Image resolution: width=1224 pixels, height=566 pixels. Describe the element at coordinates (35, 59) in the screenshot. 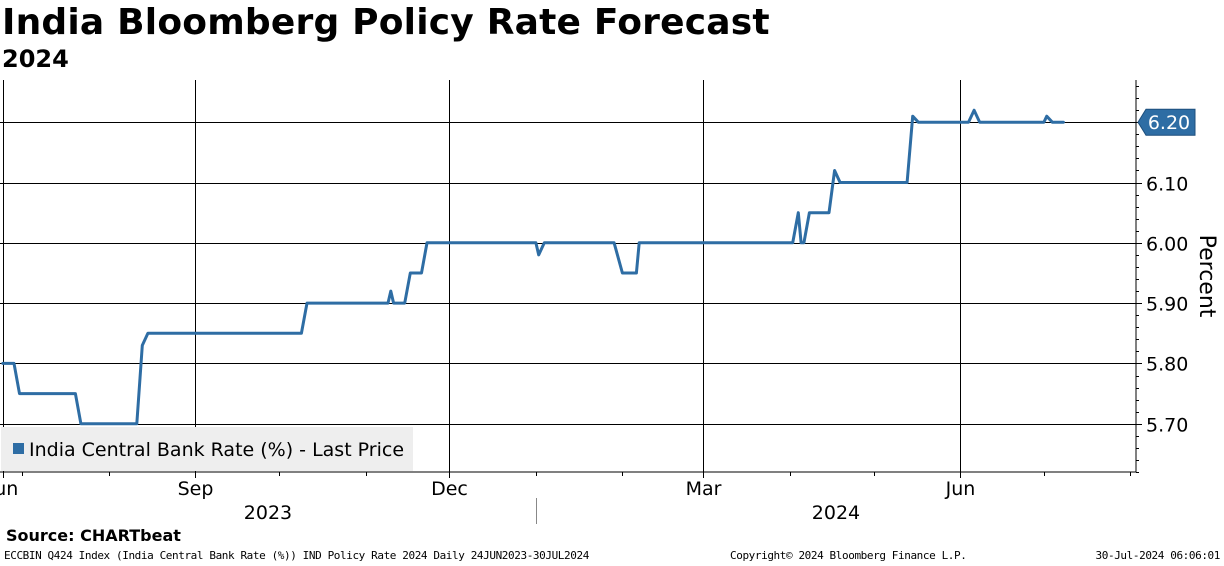

I see `chart-subtitle: 2024` at that location.